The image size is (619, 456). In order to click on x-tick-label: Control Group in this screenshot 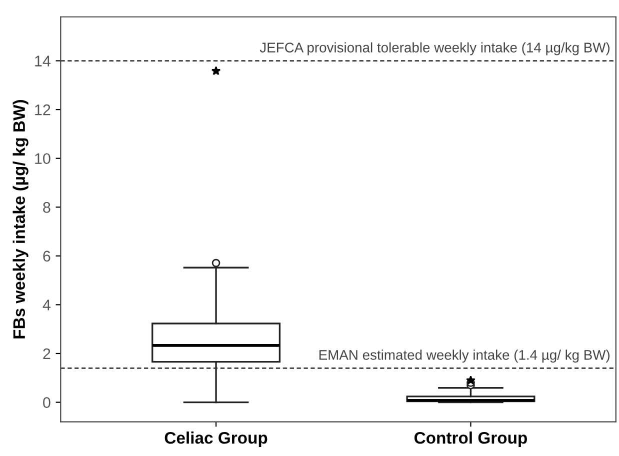, I will do `click(470, 440)`.